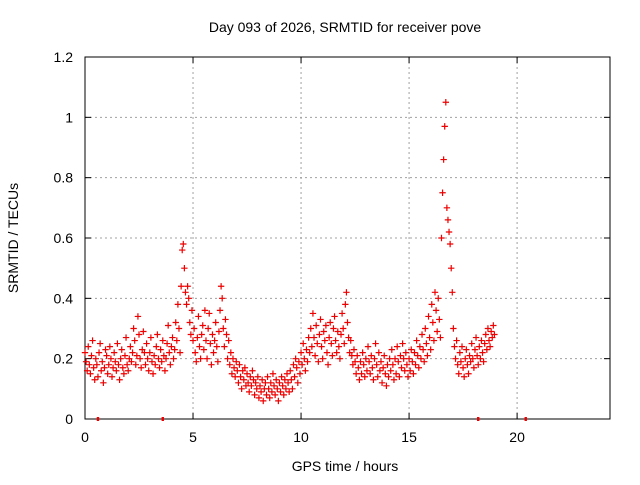  I want to click on x-tick-label: 15, so click(409, 437).